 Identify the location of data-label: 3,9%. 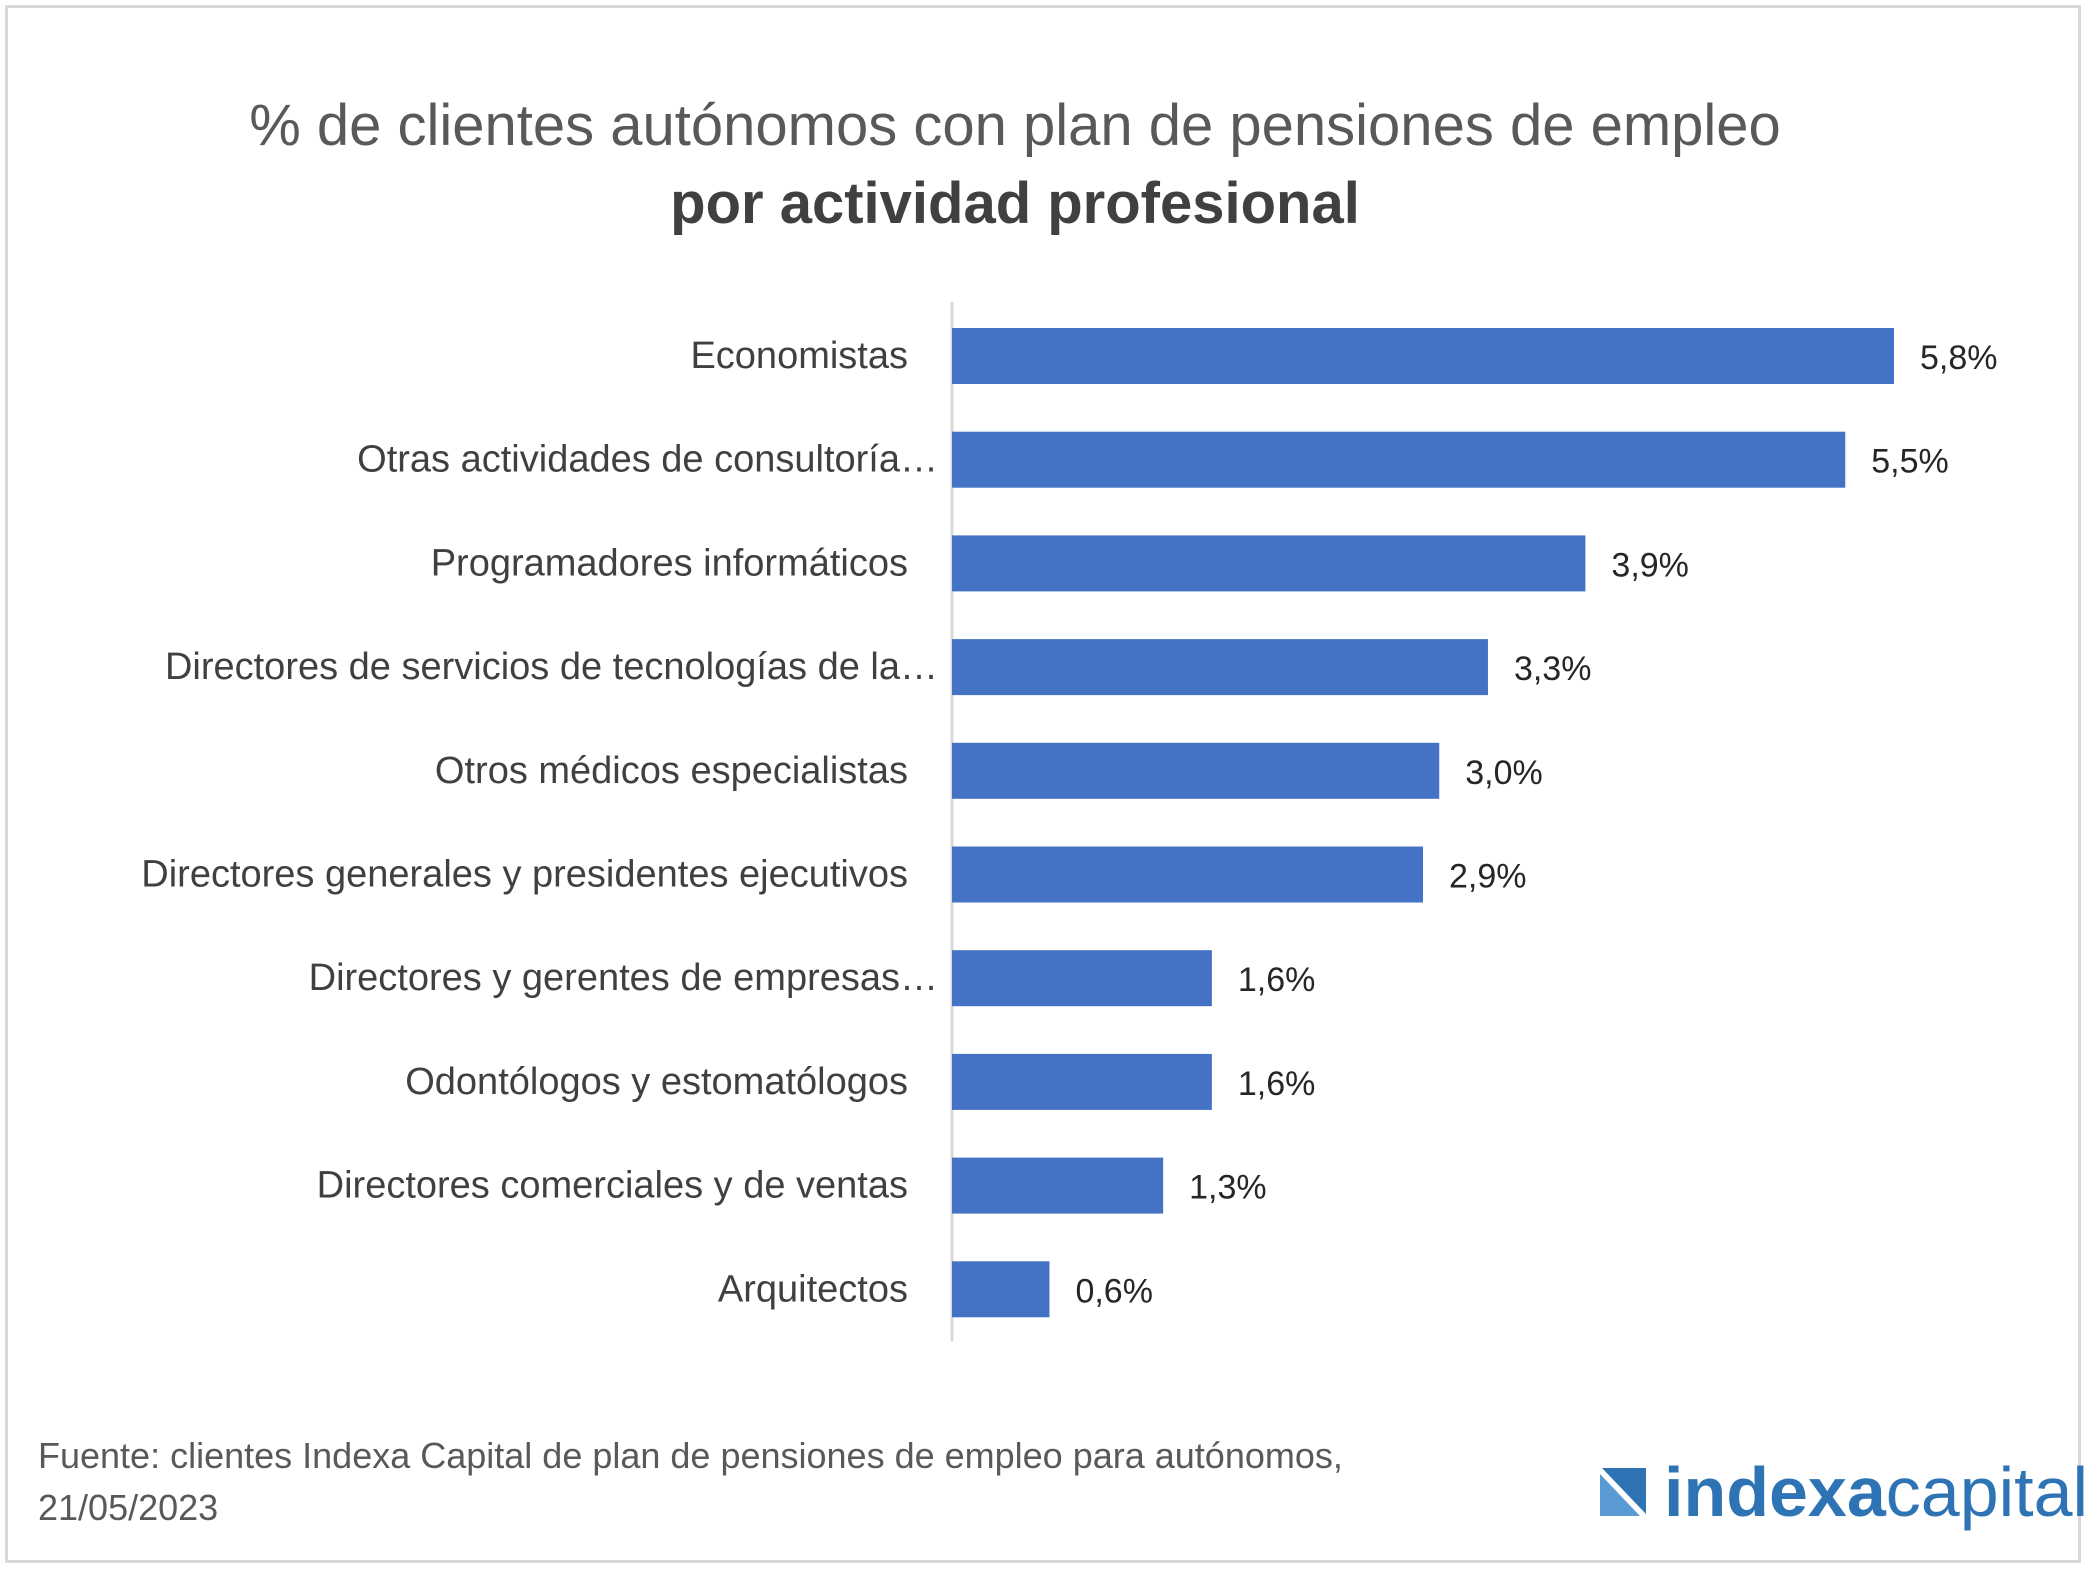
(1650, 565).